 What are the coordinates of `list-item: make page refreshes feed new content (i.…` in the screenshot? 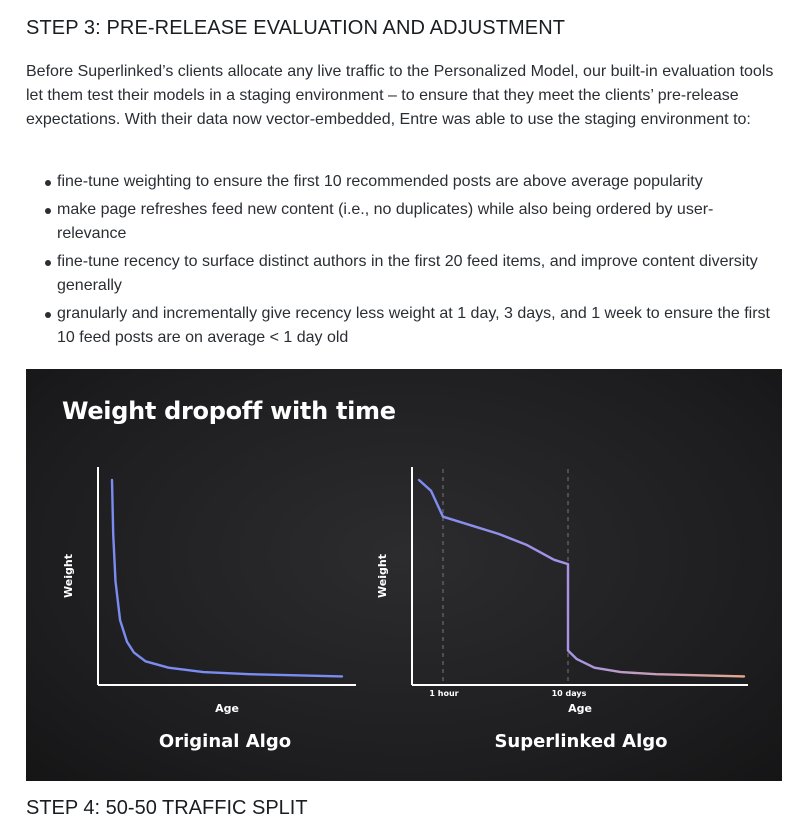 It's located at (401, 222).